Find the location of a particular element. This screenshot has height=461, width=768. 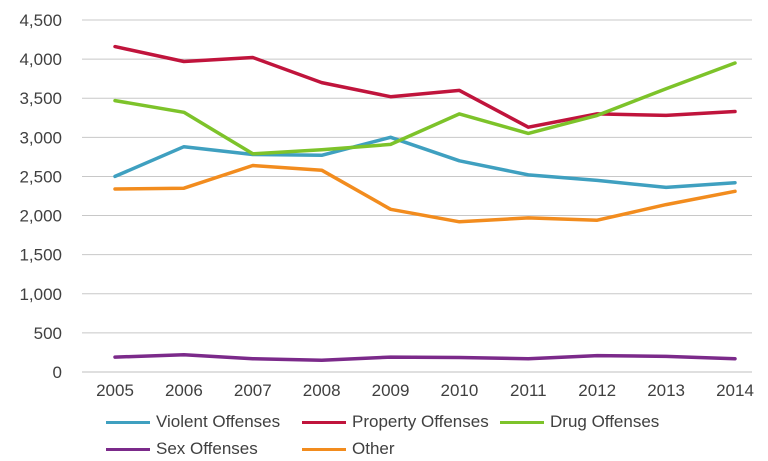

y-tick-label: 4,000 is located at coordinates (40, 59).